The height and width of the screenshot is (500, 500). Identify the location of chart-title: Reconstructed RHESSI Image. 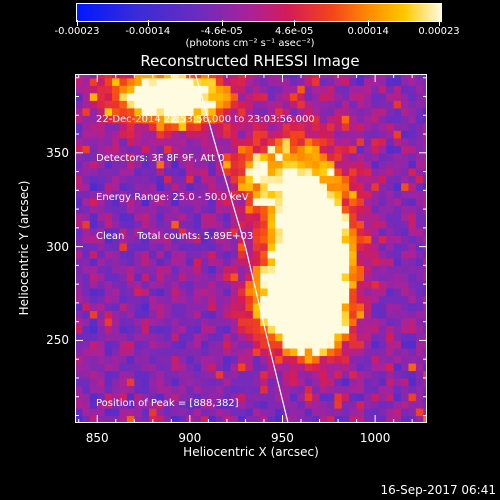
(250, 61).